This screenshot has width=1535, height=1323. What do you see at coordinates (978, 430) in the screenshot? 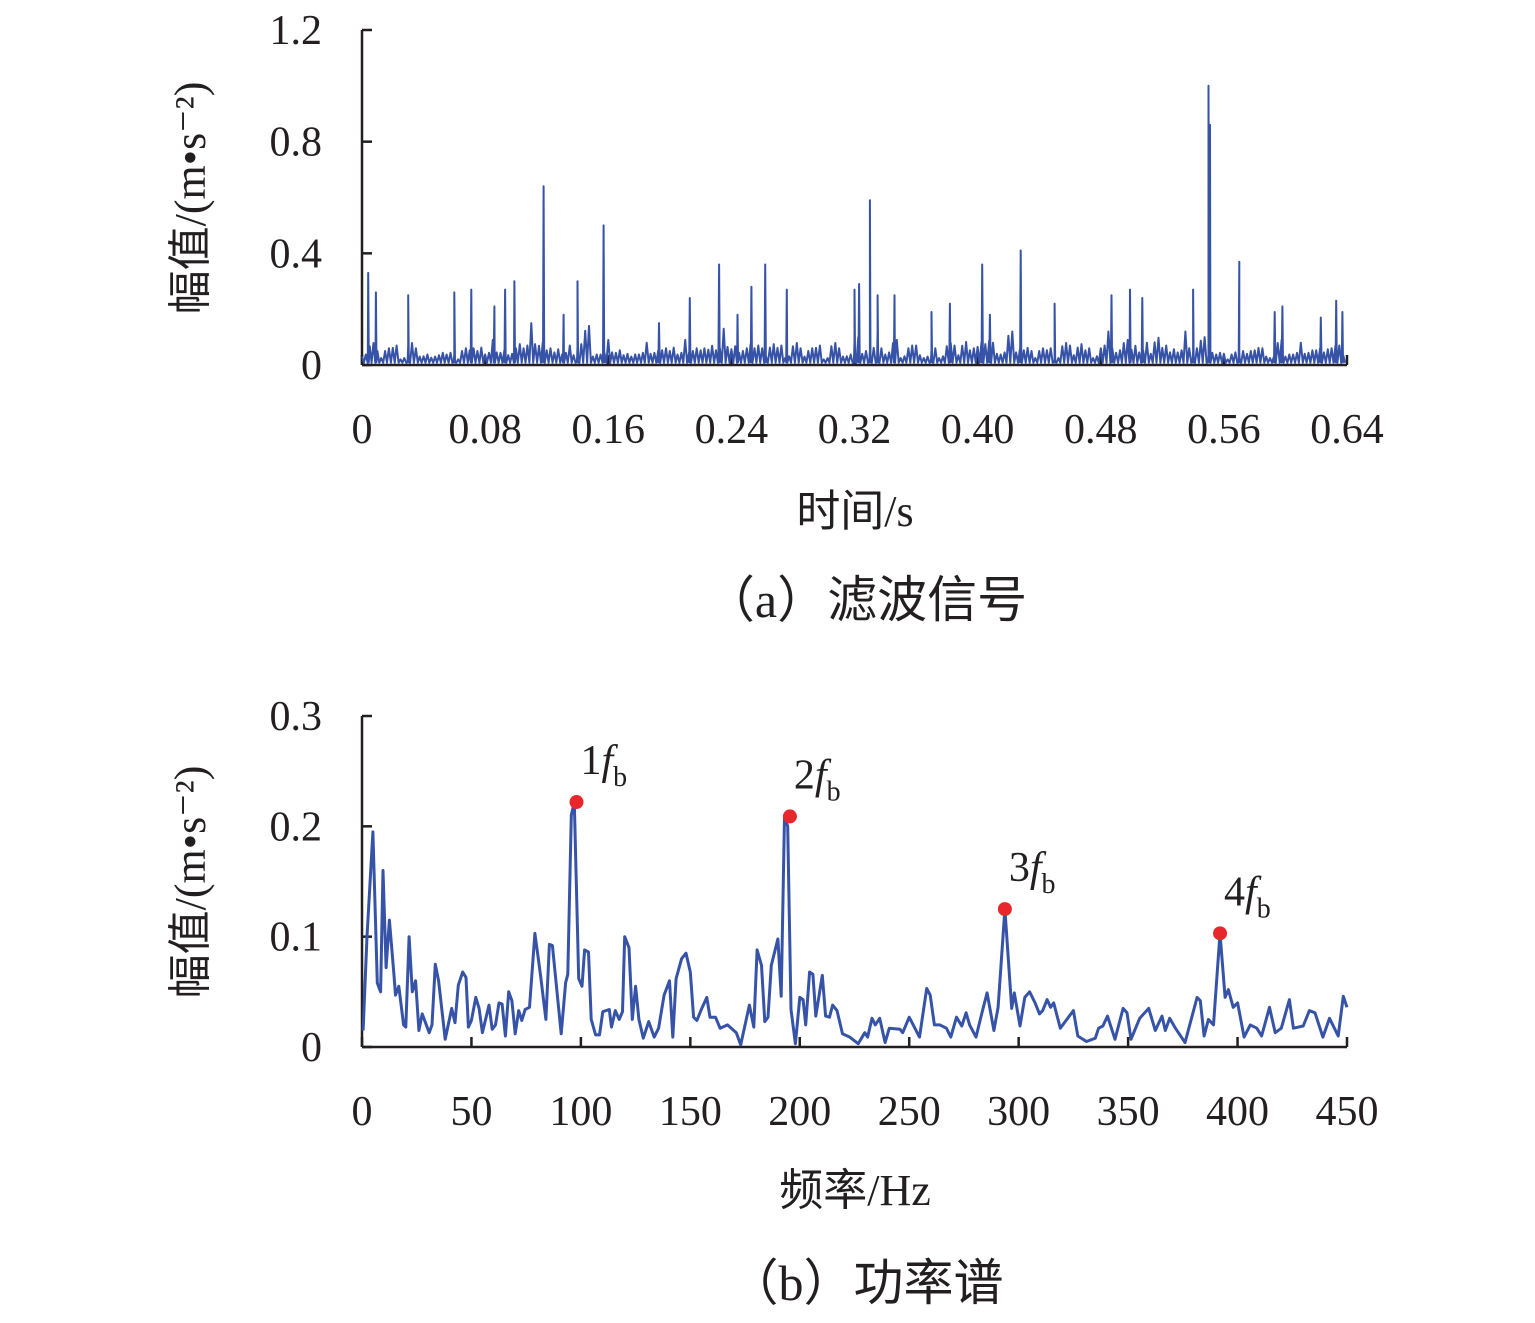
I see `x-tick-label: 0.40` at bounding box center [978, 430].